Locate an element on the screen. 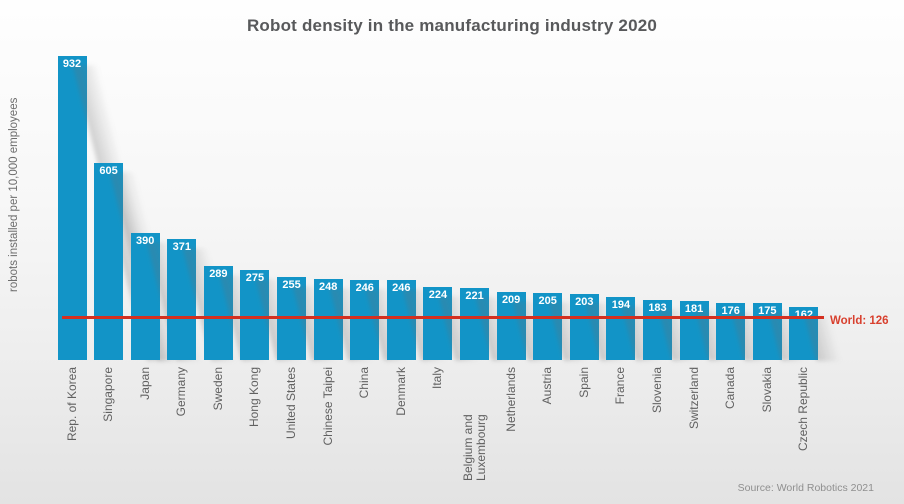  bar-column: 275 is located at coordinates (255, 208).